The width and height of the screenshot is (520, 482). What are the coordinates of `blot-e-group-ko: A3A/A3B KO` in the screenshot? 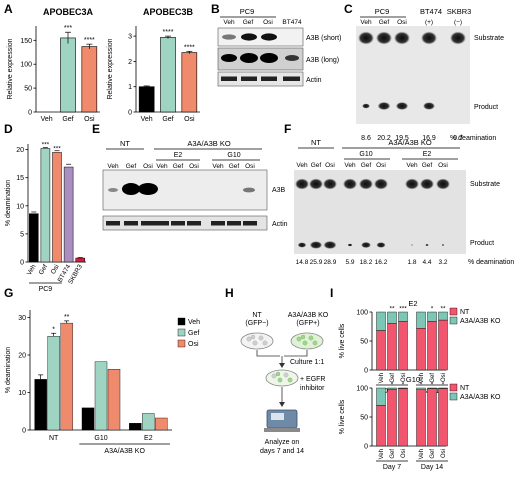 It's located at (209, 143).